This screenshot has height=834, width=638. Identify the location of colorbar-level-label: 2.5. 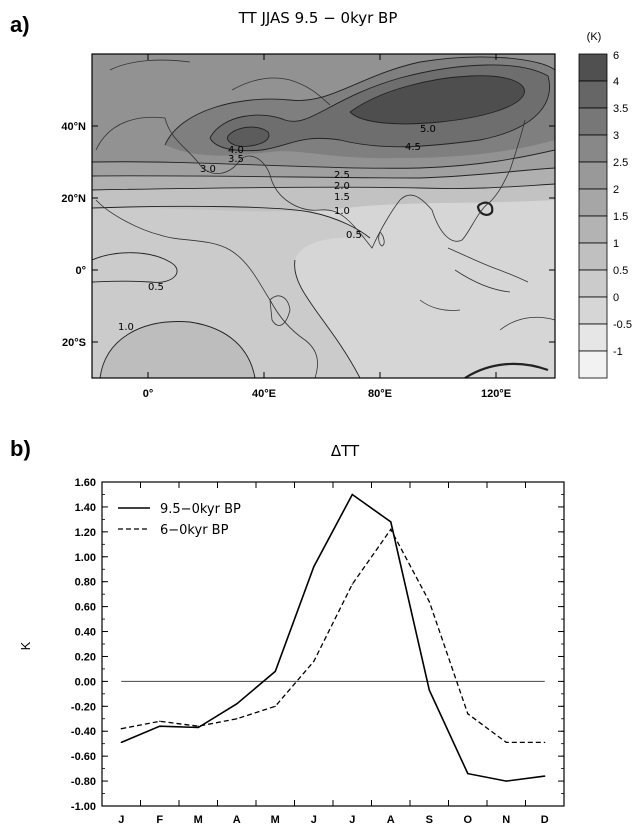
(620, 163).